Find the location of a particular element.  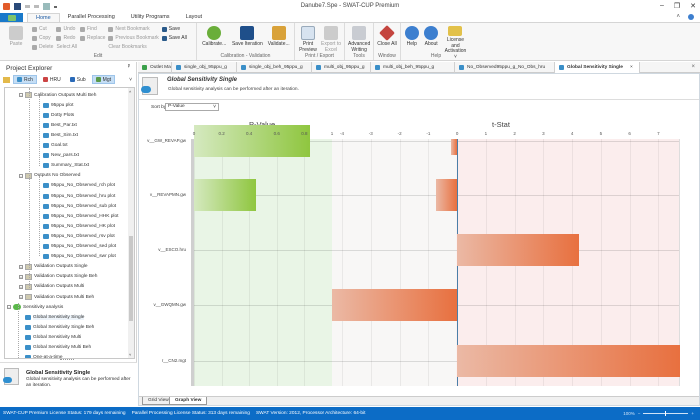

save-iteration-button: Save Iteration is located at coordinates (247, 42).